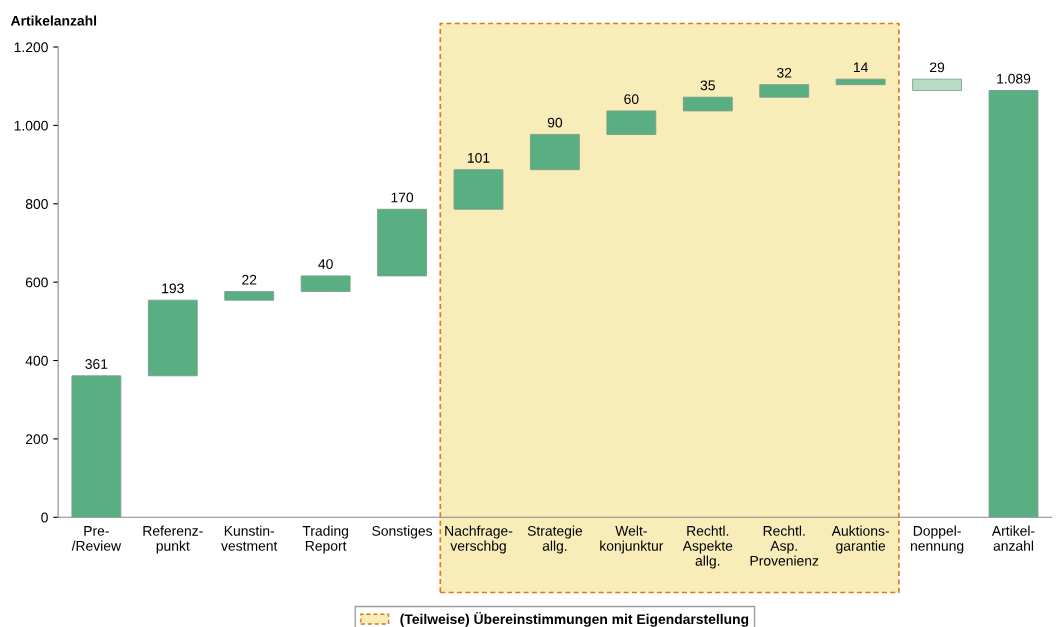 This screenshot has width=1057, height=627. What do you see at coordinates (31, 47) in the screenshot?
I see `y-tick-label: 1.200` at bounding box center [31, 47].